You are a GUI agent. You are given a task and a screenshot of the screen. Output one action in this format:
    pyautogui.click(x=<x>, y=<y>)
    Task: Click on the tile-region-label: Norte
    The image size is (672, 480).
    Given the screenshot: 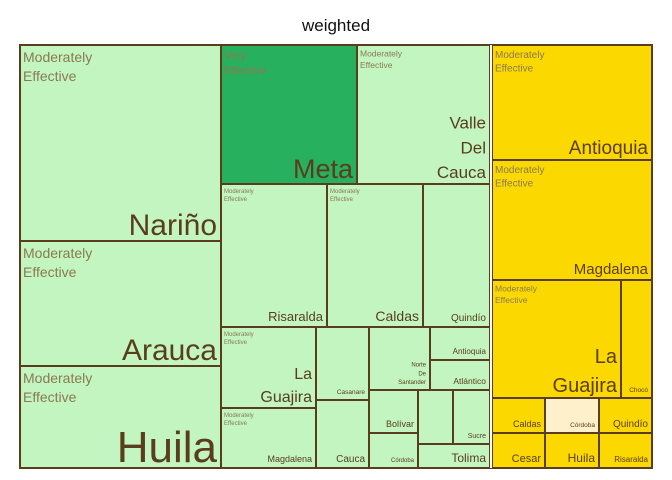 What is the action you would take?
    pyautogui.click(x=418, y=366)
    